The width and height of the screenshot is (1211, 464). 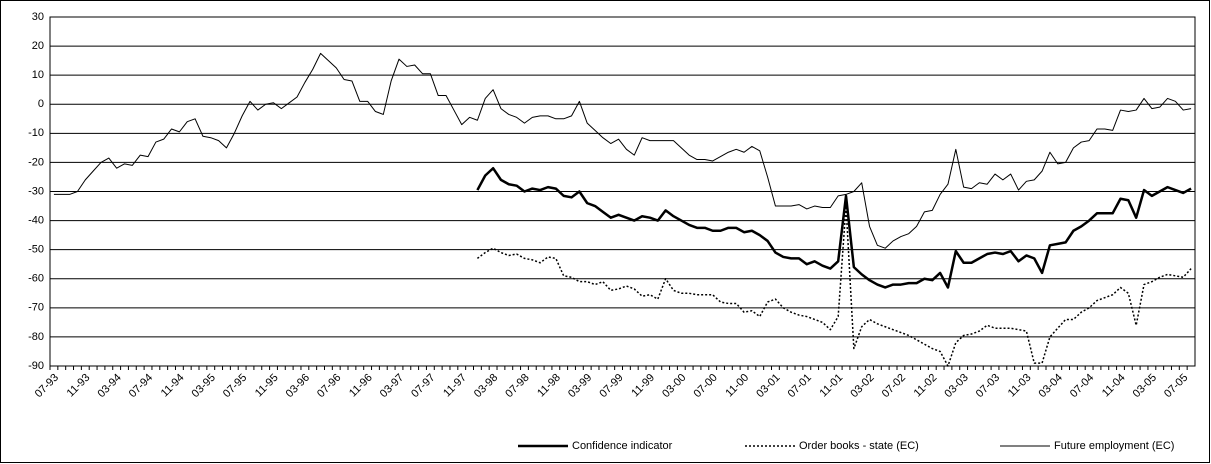 What do you see at coordinates (38, 75) in the screenshot?
I see `y-tick-label: 10` at bounding box center [38, 75].